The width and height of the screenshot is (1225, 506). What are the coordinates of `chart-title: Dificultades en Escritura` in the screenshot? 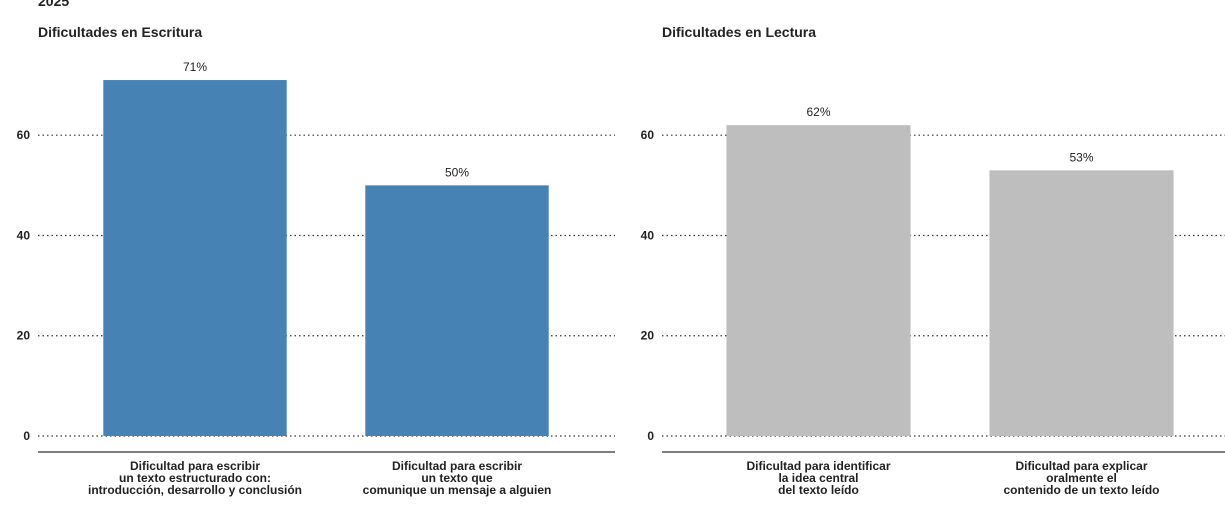 It's located at (120, 32).